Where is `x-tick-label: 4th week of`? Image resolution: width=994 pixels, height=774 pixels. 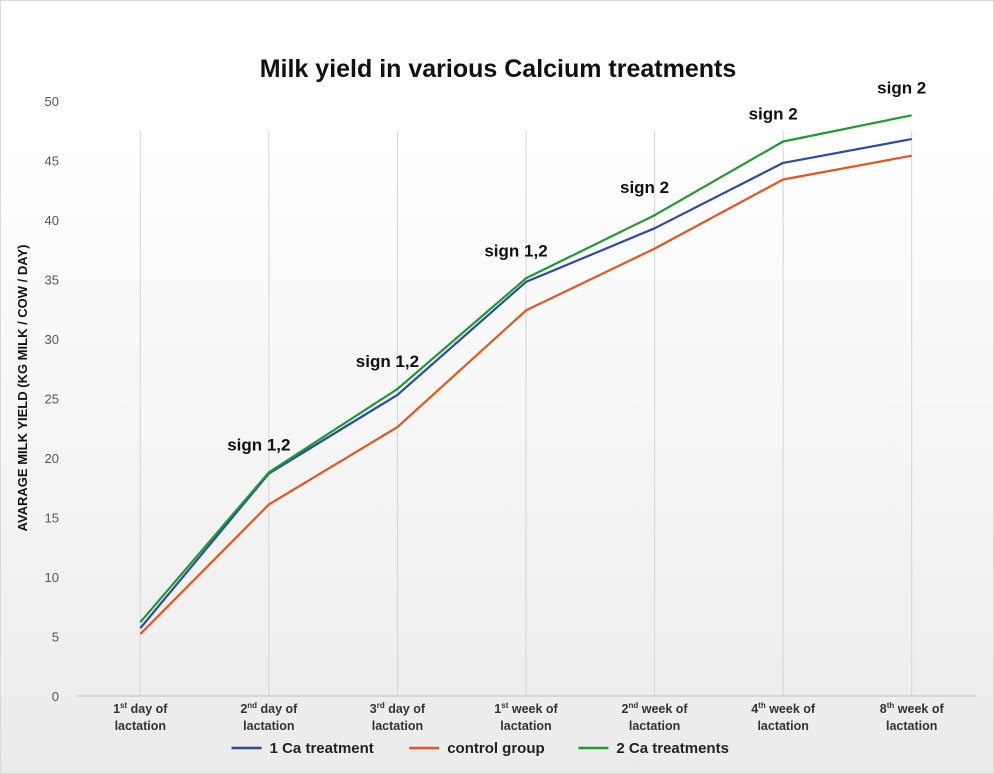 x-tick-label: 4th week of is located at coordinates (783, 708).